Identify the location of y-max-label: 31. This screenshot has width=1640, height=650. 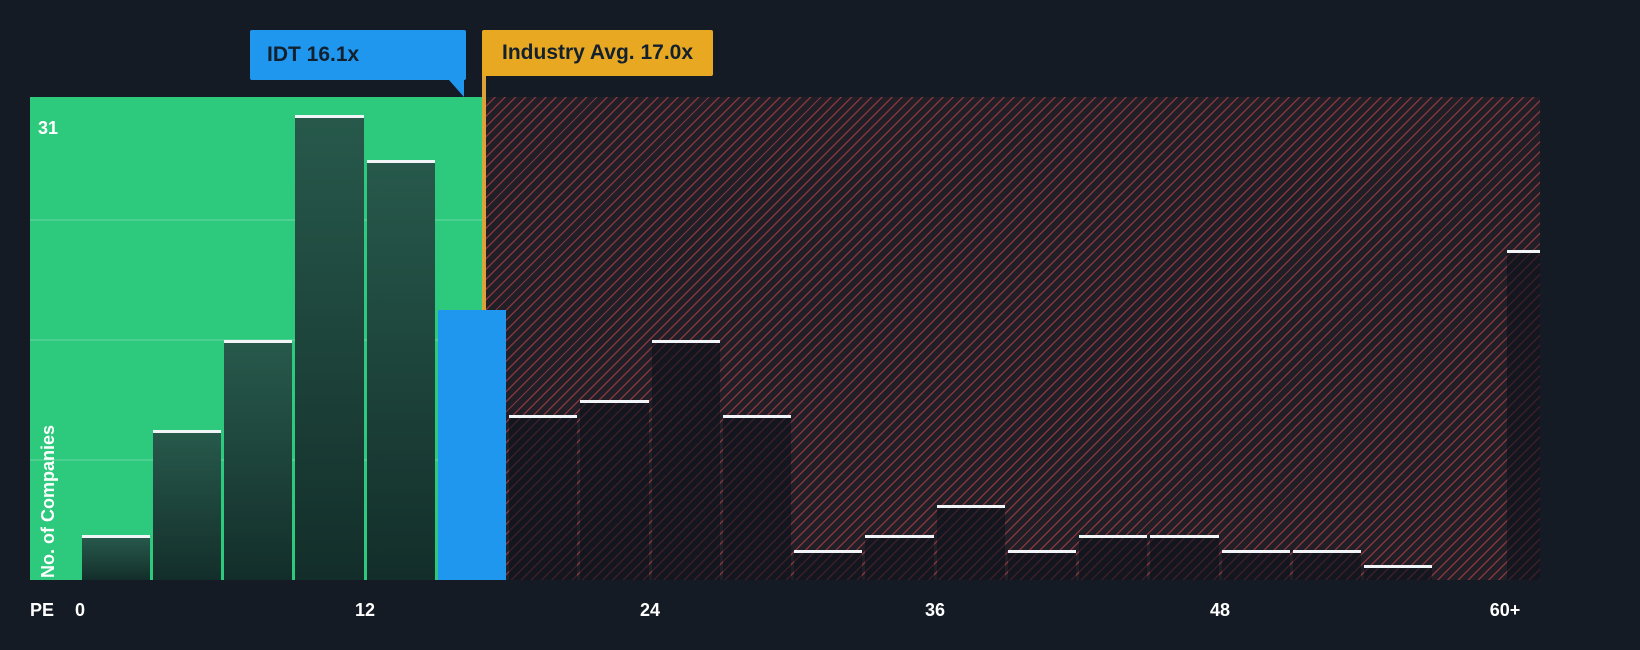
(48, 128).